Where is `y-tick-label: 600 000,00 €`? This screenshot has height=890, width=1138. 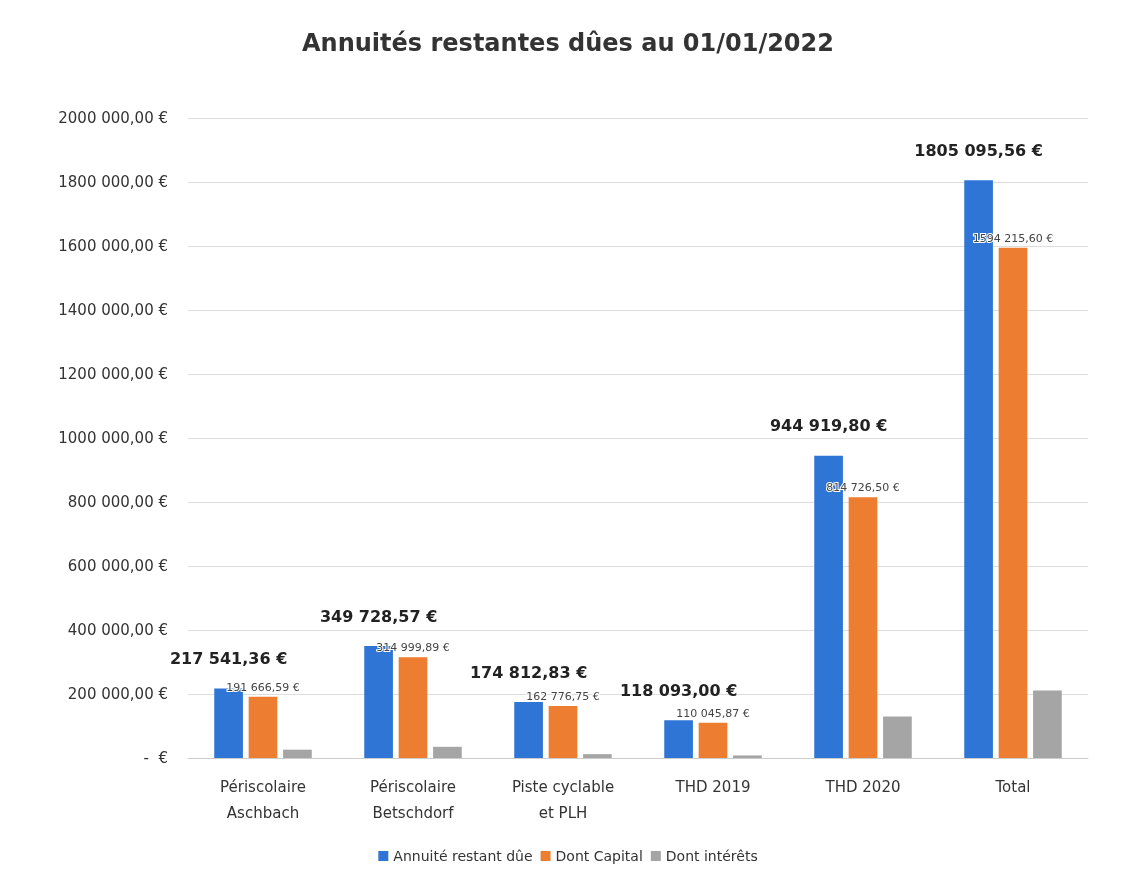 y-tick-label: 600 000,00 € is located at coordinates (117, 566).